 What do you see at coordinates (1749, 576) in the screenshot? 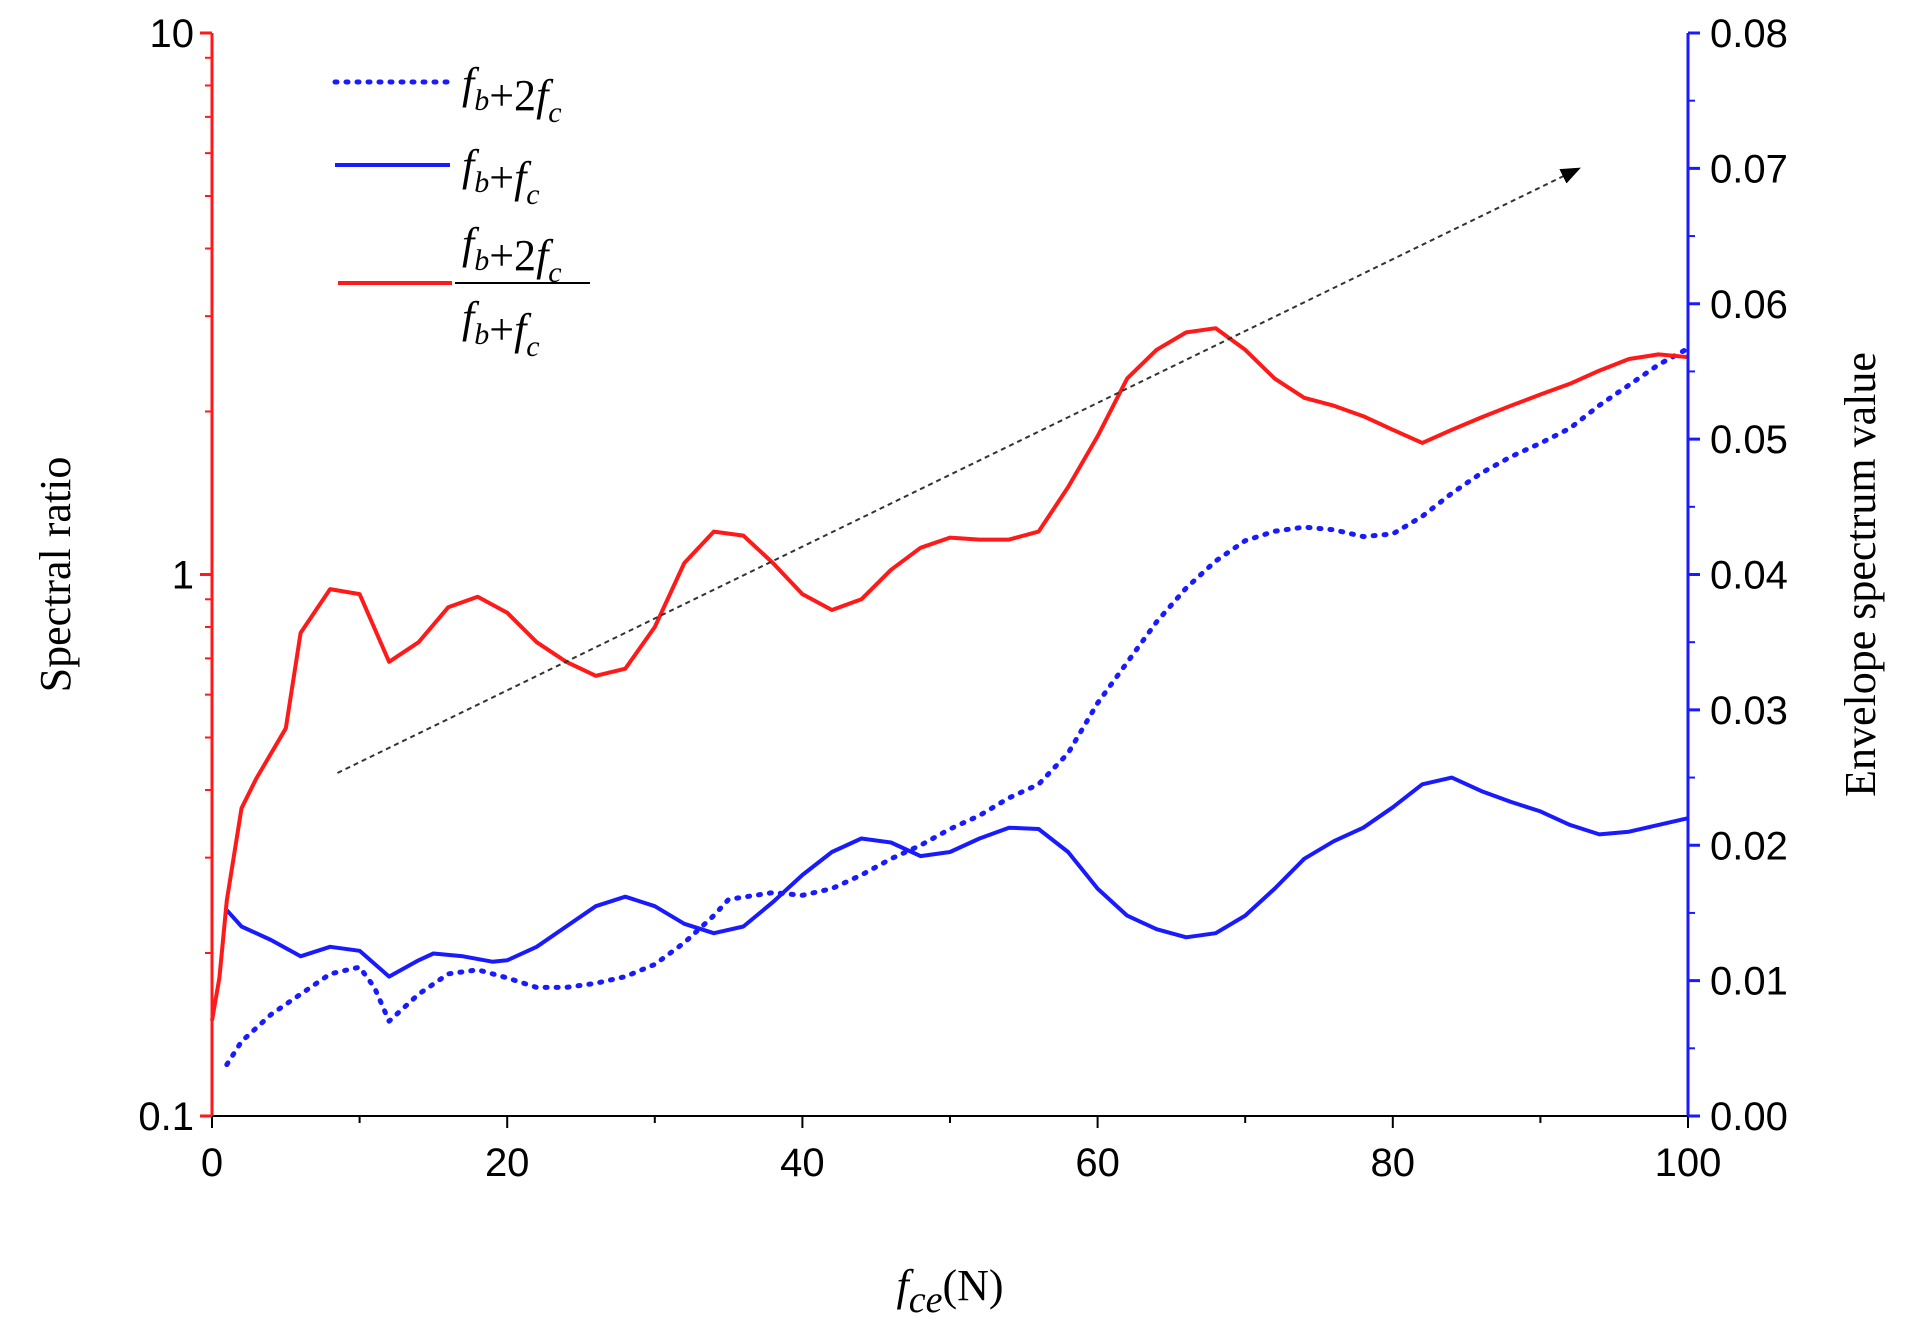
I see `right-y-tick-label: 0.04` at bounding box center [1749, 576].